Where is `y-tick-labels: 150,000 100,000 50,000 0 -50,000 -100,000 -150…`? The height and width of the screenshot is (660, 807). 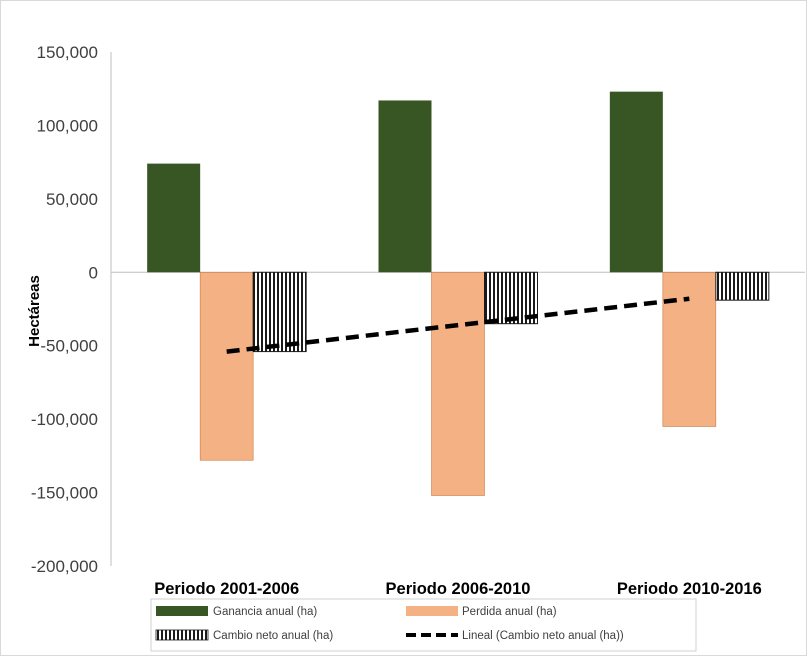 y-tick-labels: 150,000 100,000 50,000 0 -50,000 -100,000 -150… is located at coordinates (64, 309).